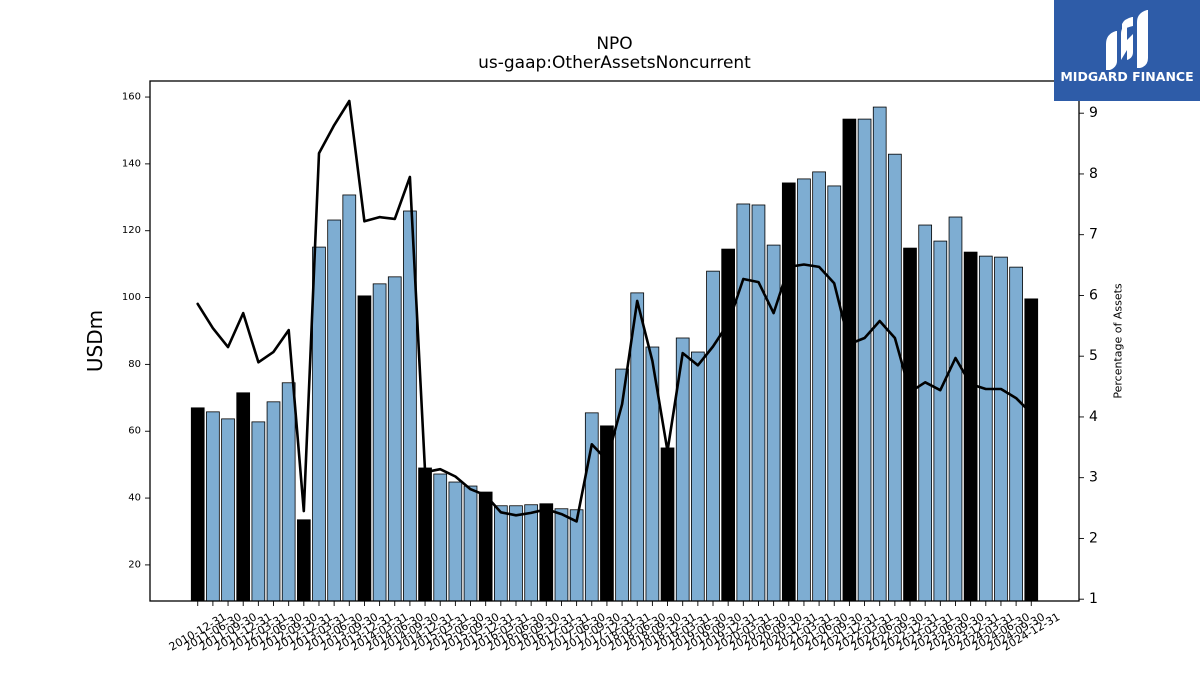 This screenshot has height=675, width=1200. What do you see at coordinates (1093, 478) in the screenshot?
I see `y2-tick-label: 3` at bounding box center [1093, 478].